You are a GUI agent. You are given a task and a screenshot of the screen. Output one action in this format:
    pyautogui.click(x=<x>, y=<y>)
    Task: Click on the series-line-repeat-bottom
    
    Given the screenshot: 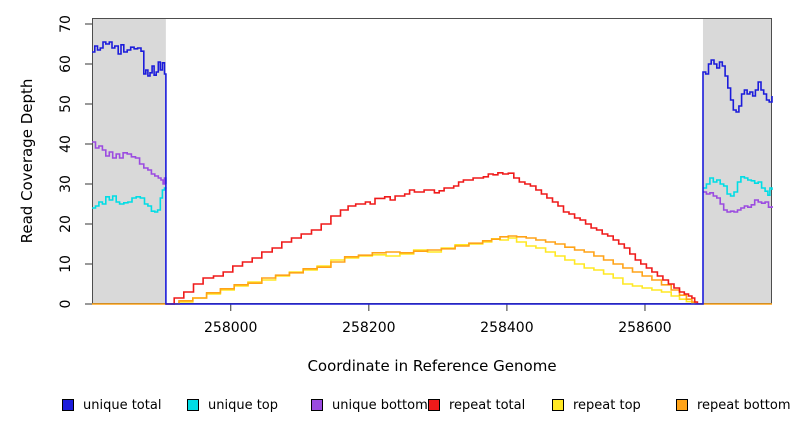 What is the action you would take?
    pyautogui.click(x=432, y=270)
    